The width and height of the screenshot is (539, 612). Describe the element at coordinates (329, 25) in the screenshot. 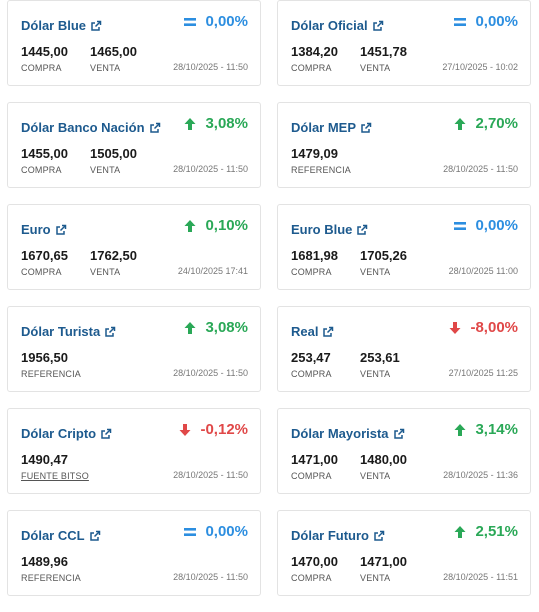

I see `card-title: Dólar Oficial` at that location.